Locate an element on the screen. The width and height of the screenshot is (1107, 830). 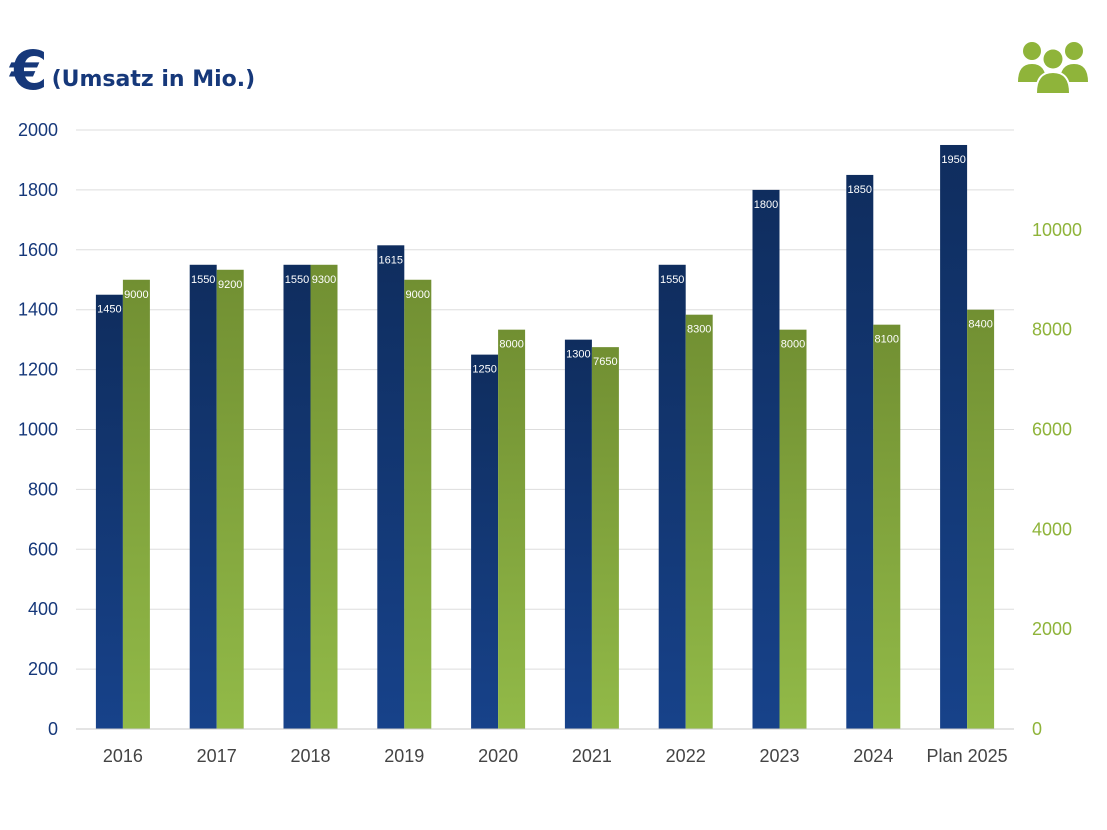
data-label-employees: 8300 is located at coordinates (699, 330).